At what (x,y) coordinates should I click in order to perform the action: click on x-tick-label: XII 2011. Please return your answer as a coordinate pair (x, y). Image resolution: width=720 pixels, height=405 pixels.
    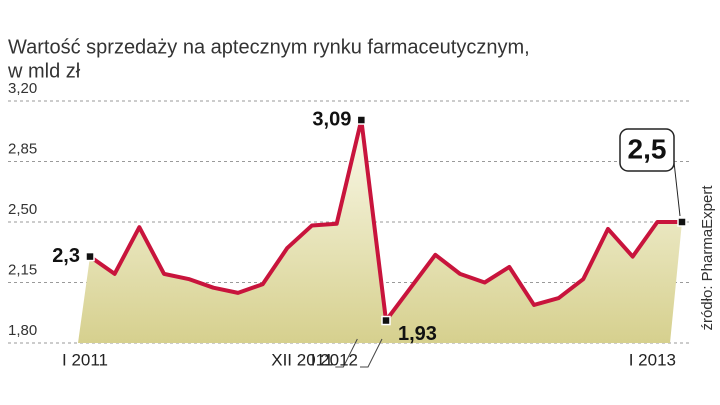
    Looking at the image, I should click on (302, 359).